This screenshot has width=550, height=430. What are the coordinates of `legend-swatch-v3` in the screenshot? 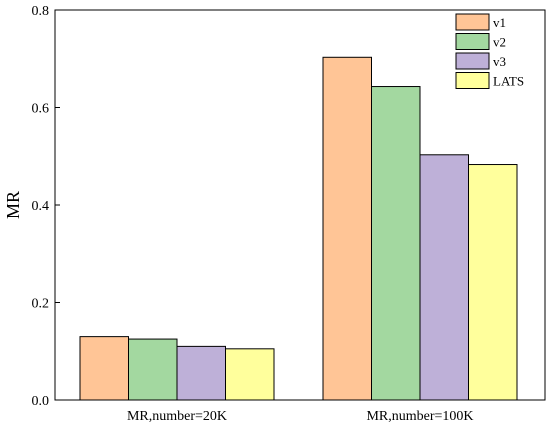 It's located at (472, 61).